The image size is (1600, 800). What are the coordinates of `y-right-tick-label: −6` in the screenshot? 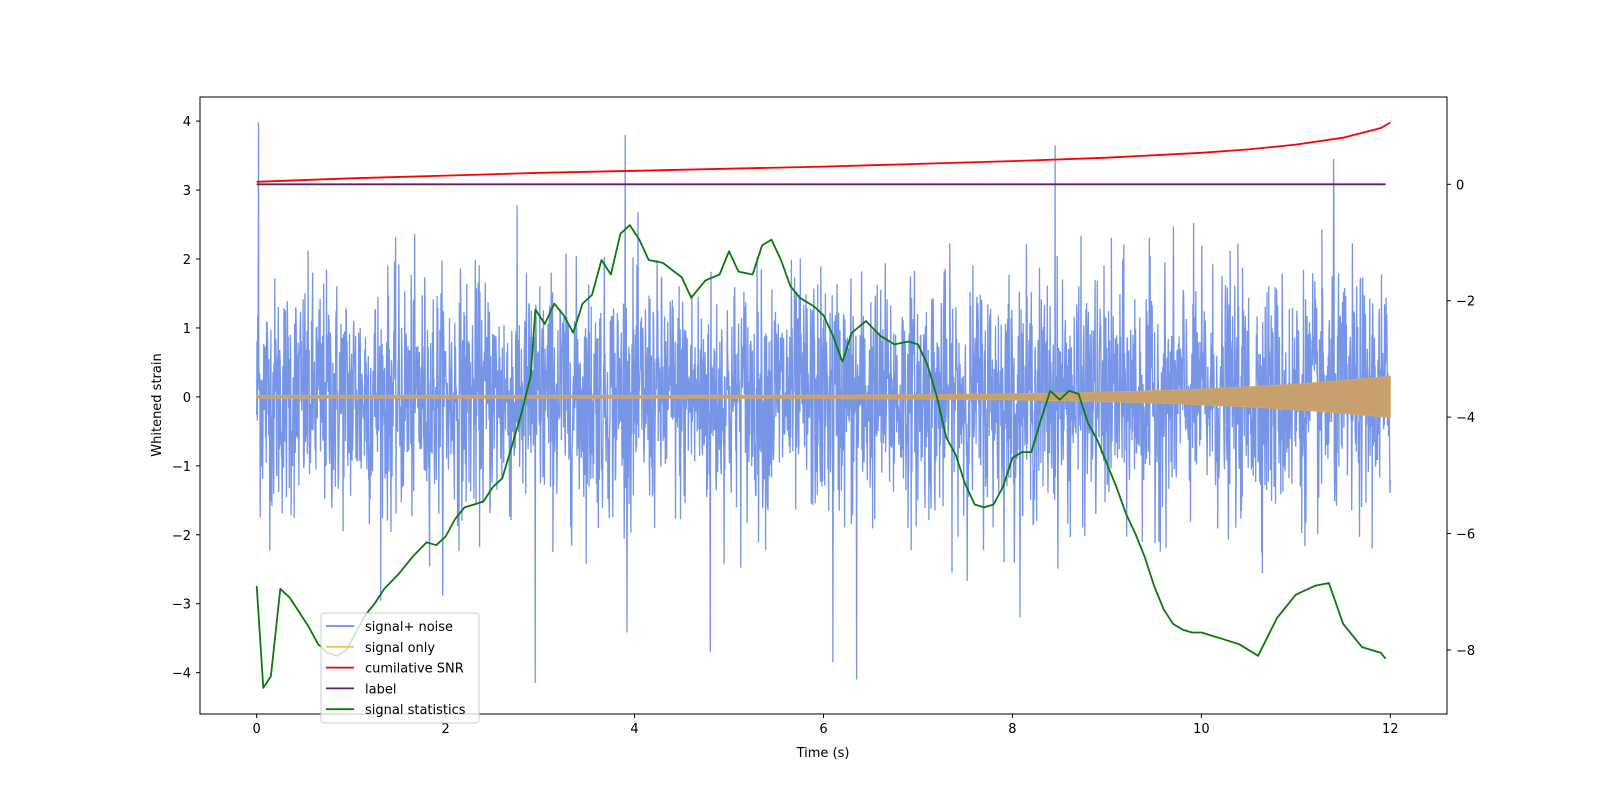 It's located at (1465, 535).